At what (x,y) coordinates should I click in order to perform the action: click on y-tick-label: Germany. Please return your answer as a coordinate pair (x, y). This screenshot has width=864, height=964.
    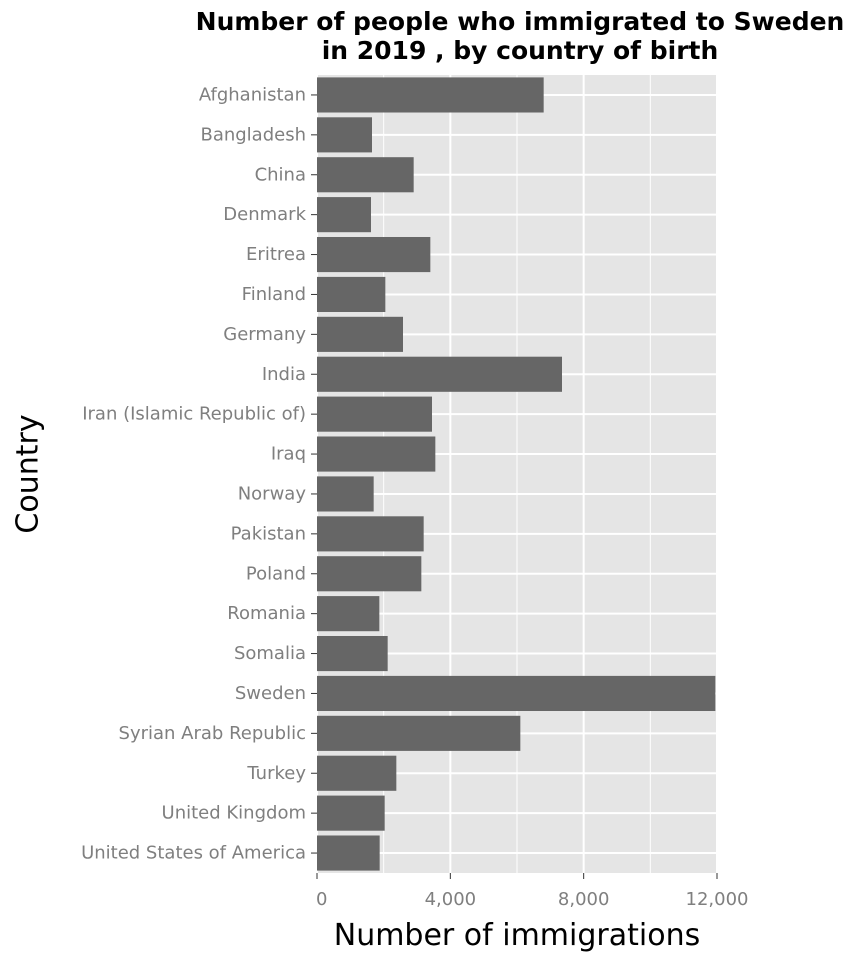
    Looking at the image, I should click on (264, 334).